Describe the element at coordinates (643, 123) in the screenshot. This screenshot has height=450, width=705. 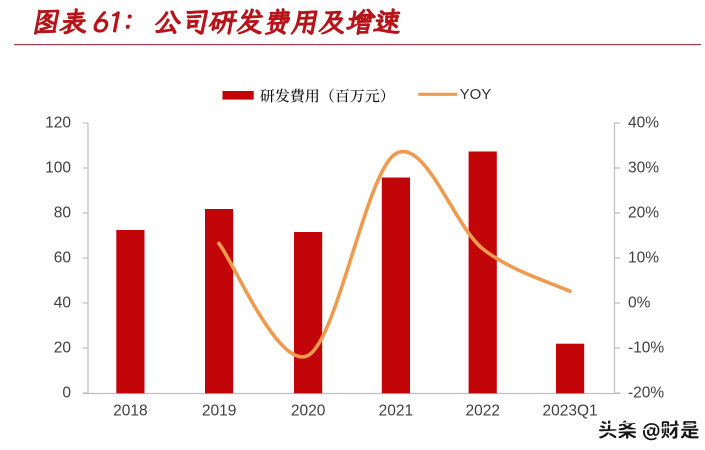
I see `svg-text: 40%` at that location.